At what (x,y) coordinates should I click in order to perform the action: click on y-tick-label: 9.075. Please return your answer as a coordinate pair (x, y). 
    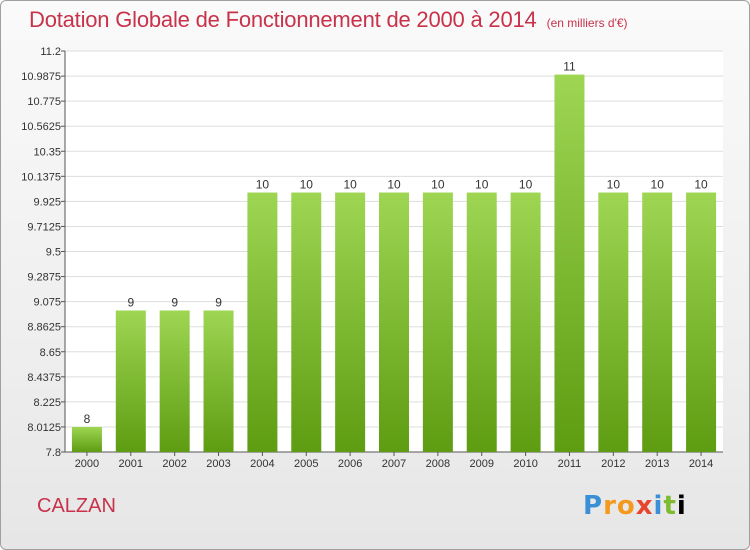
    Looking at the image, I should click on (47, 303).